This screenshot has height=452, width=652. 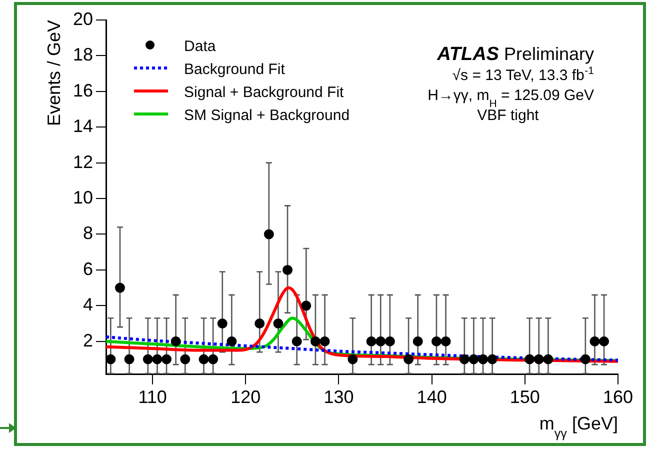 What do you see at coordinates (515, 54) in the screenshot?
I see `annotation: ATLAS Preliminary` at bounding box center [515, 54].